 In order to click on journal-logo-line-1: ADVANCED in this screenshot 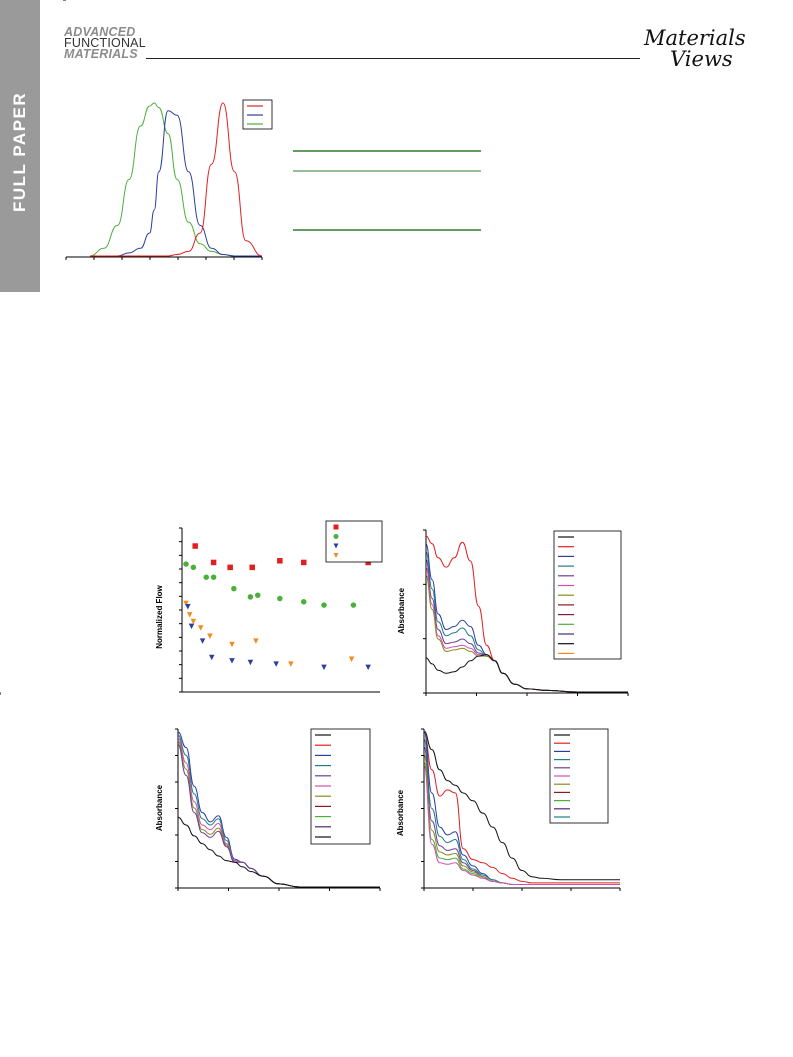, I will do `click(100, 32)`.